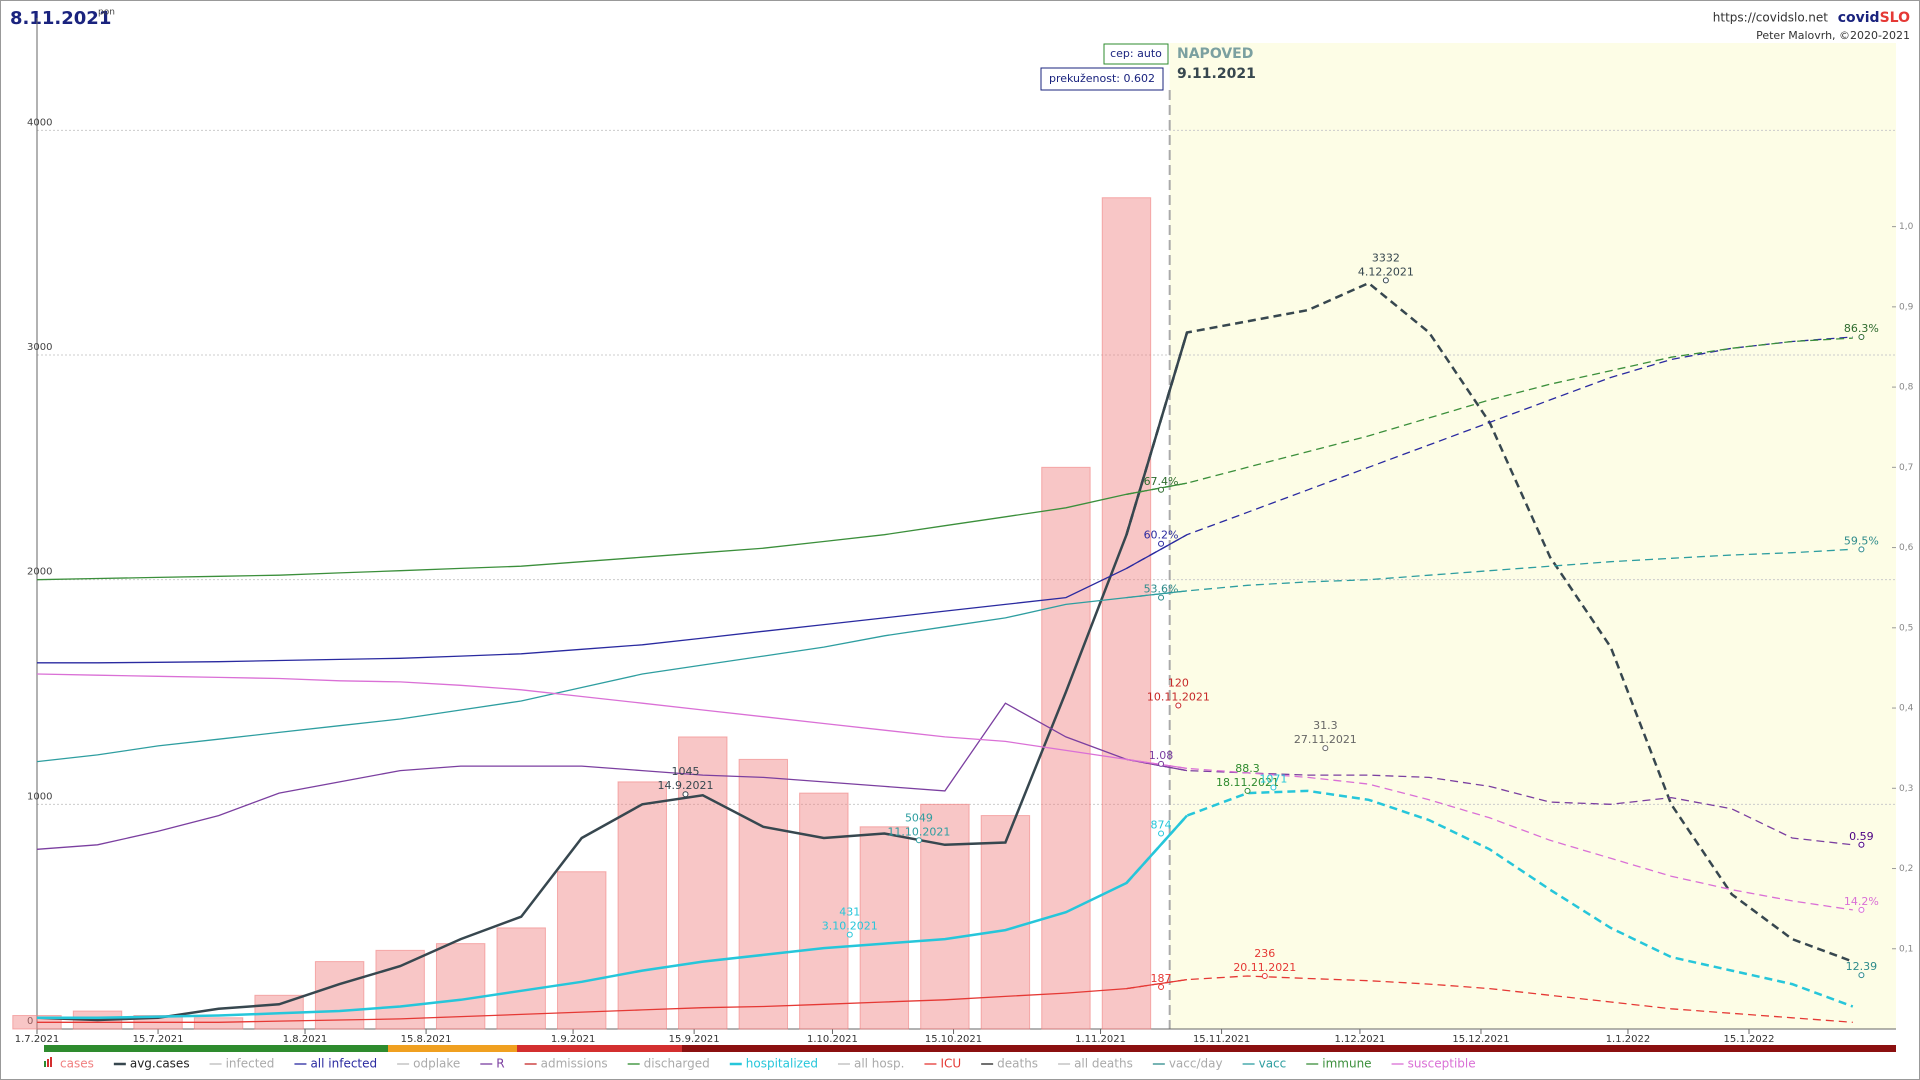  What do you see at coordinates (39, 572) in the screenshot?
I see `y-tick-label: 2000` at bounding box center [39, 572].